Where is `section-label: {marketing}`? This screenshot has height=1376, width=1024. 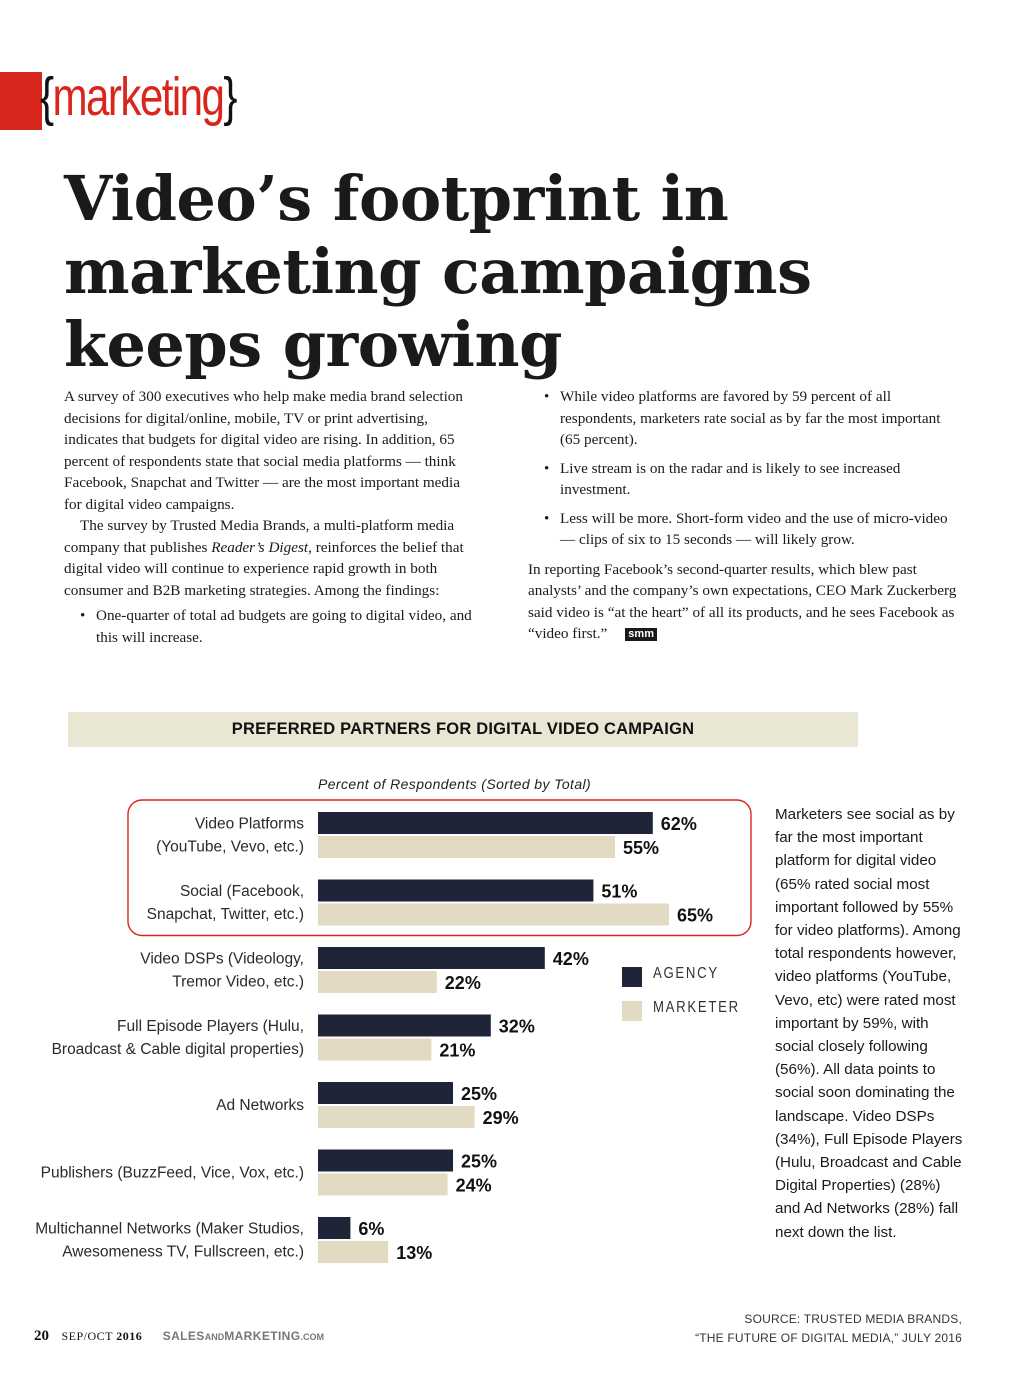
section-label: {marketing} is located at coordinates (138, 97).